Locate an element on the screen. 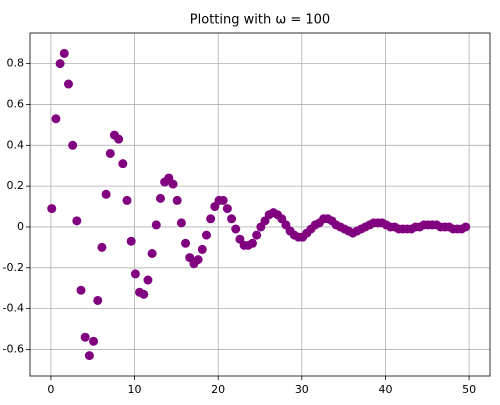 This screenshot has height=405, width=500. x-tick-label: 40 is located at coordinates (385, 389).